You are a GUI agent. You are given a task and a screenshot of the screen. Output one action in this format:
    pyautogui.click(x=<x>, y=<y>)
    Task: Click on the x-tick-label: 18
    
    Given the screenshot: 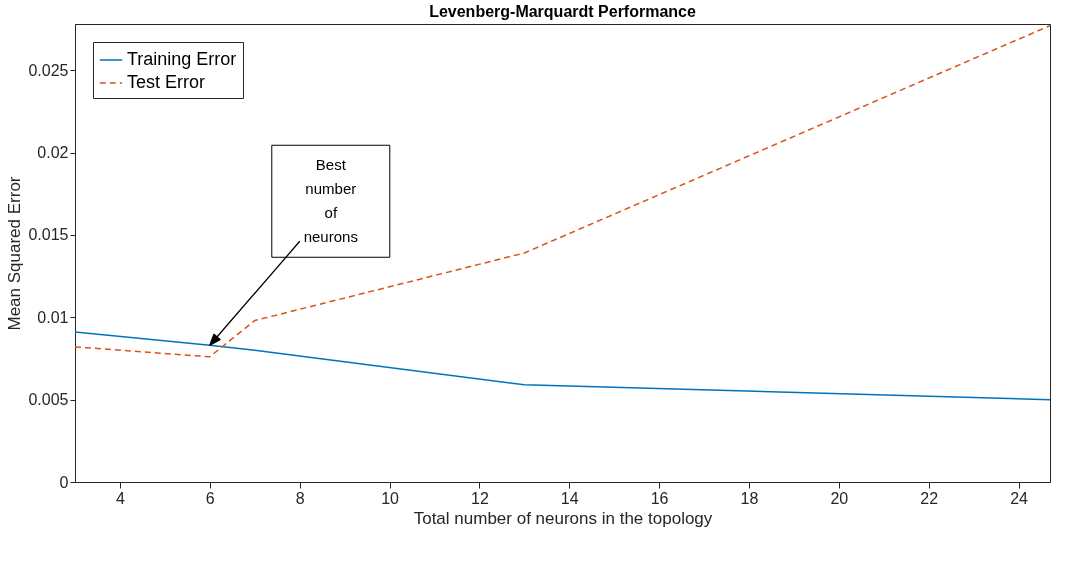 What is the action you would take?
    pyautogui.click(x=749, y=498)
    